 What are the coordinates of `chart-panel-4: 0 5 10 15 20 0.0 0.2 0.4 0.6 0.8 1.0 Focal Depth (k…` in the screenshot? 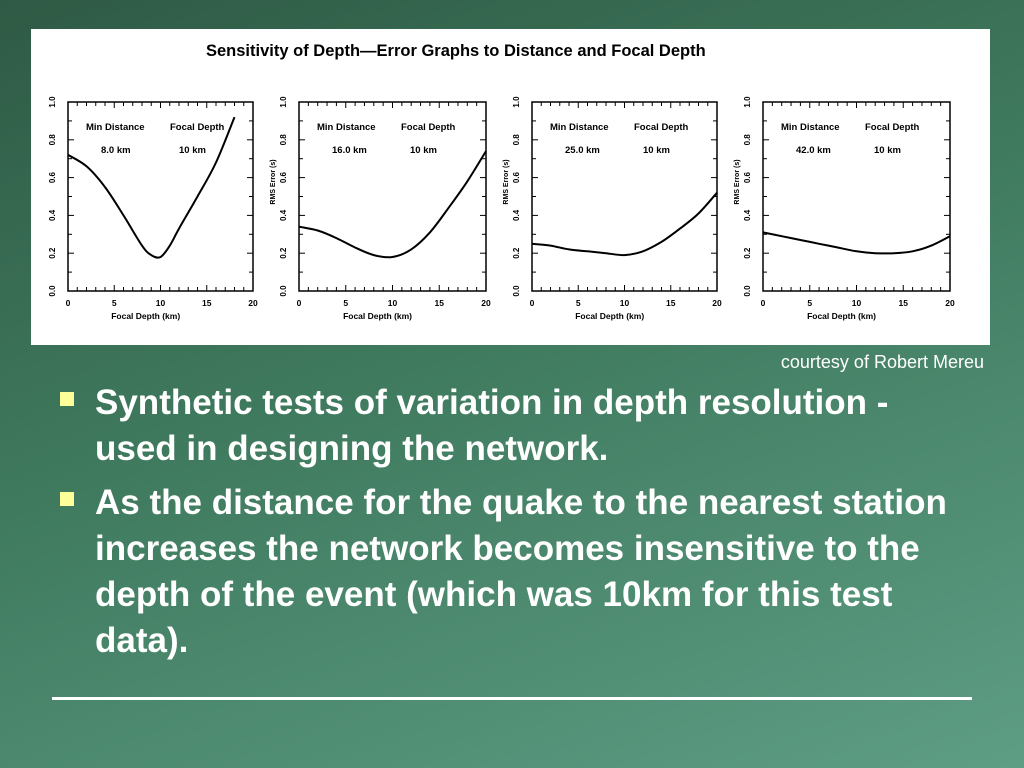 It's located at (844, 208).